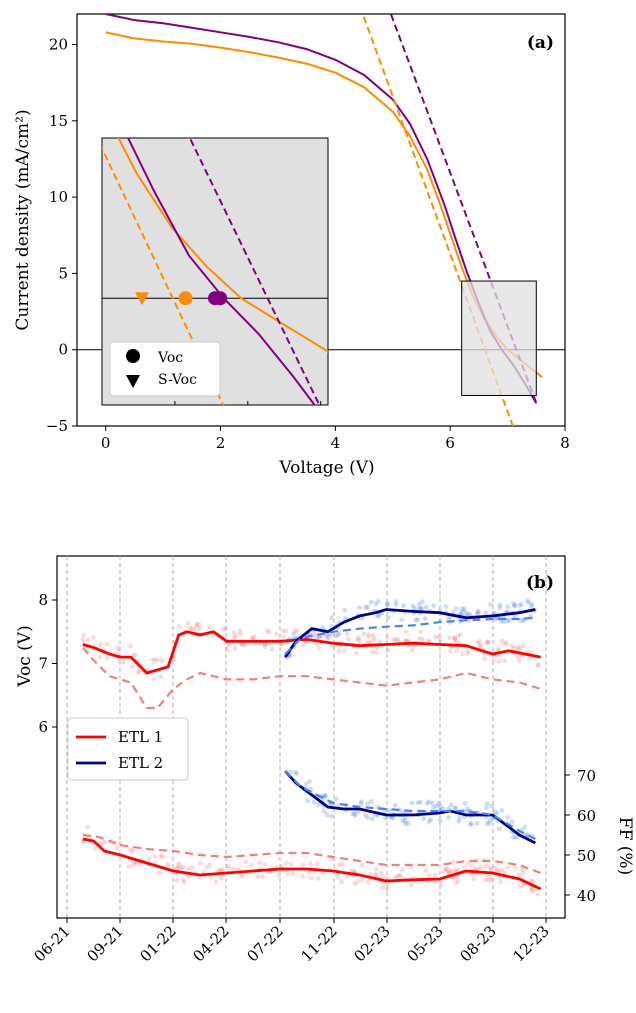 This screenshot has height=1013, width=636. What do you see at coordinates (425, 943) in the screenshot?
I see `x-tick-label: 05-23` at bounding box center [425, 943].